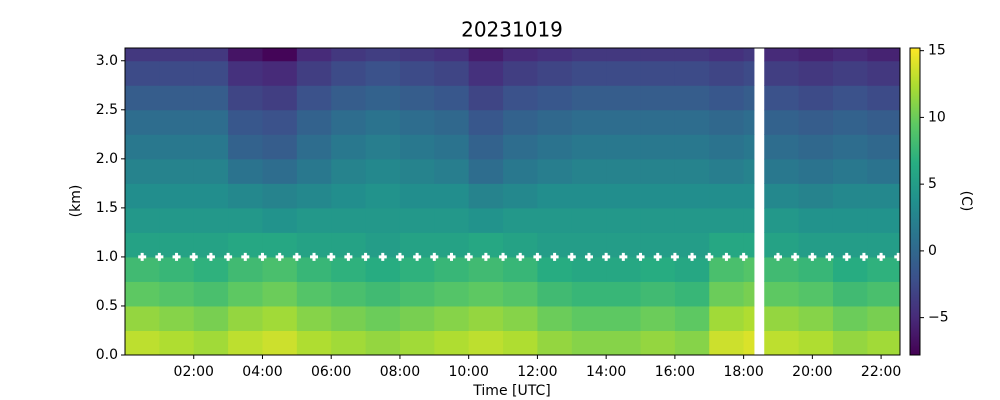 This screenshot has height=400, width=1000. I want to click on colorbar-tick-label: 5, so click(932, 184).